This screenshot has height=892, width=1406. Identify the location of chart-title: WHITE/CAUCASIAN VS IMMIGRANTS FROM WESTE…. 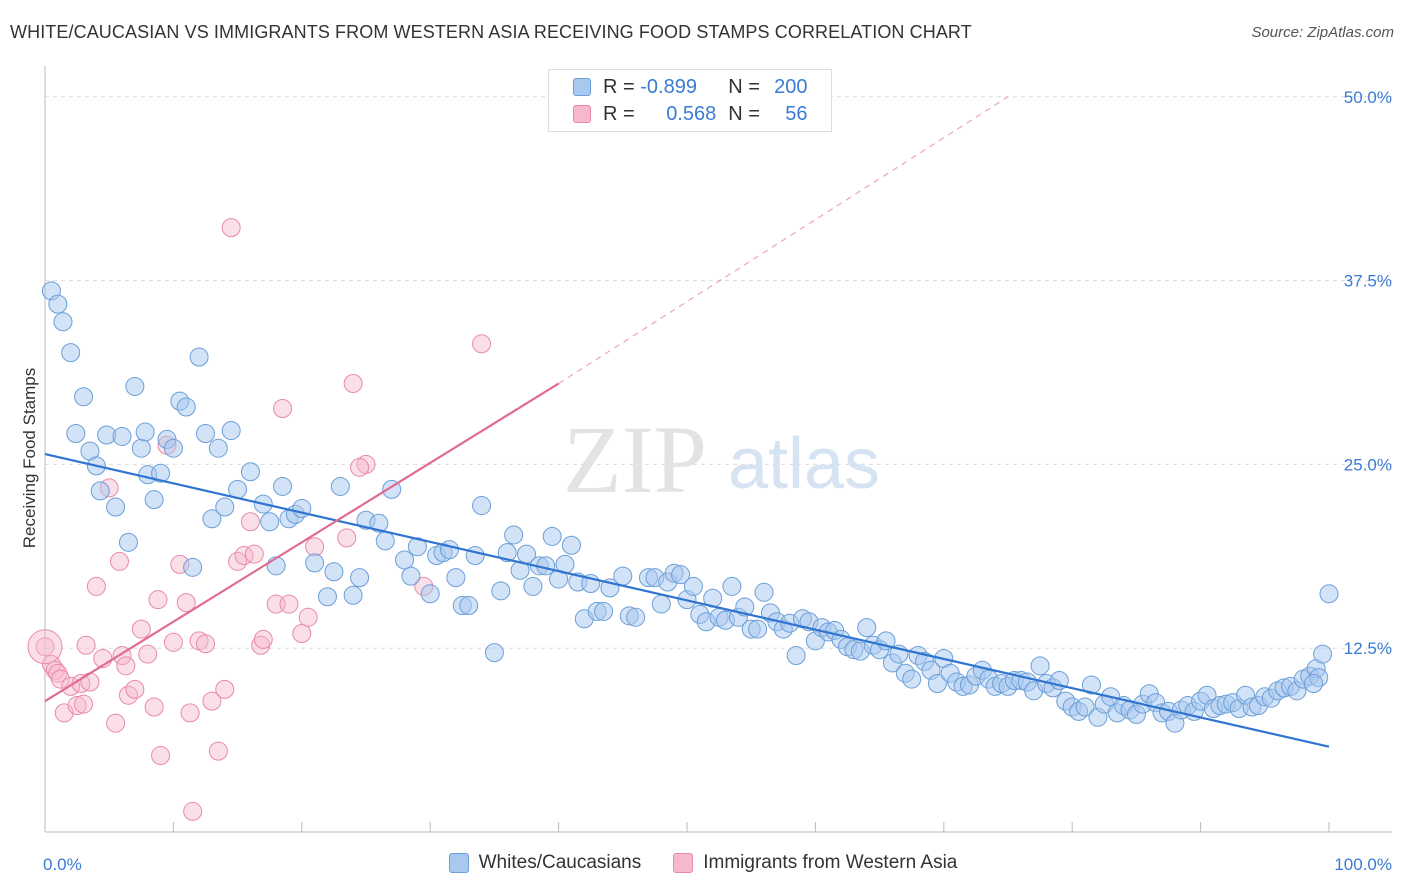
(491, 32).